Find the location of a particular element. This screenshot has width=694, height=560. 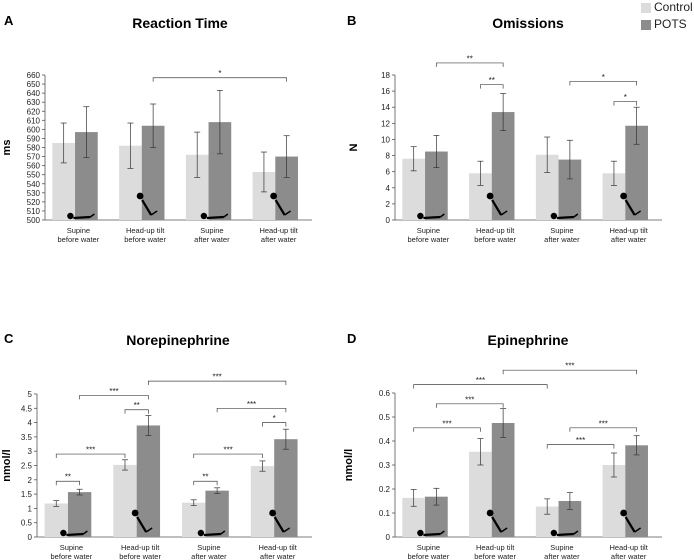

y-tick-label: 630 is located at coordinates (34, 102).